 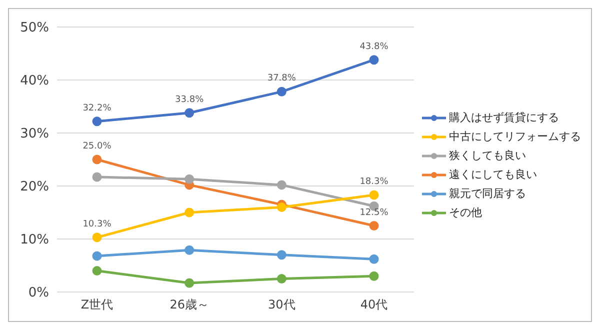 I want to click on data-label: 25.0%, so click(x=97, y=147).